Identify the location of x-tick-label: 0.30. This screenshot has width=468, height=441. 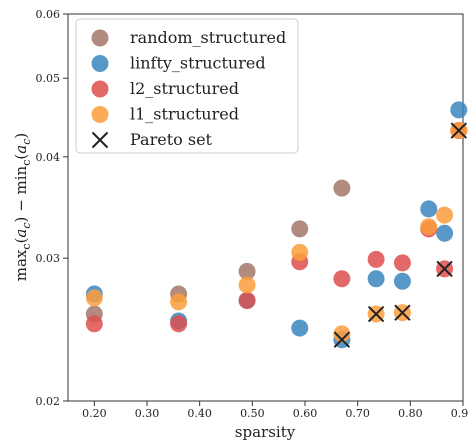
(147, 413).